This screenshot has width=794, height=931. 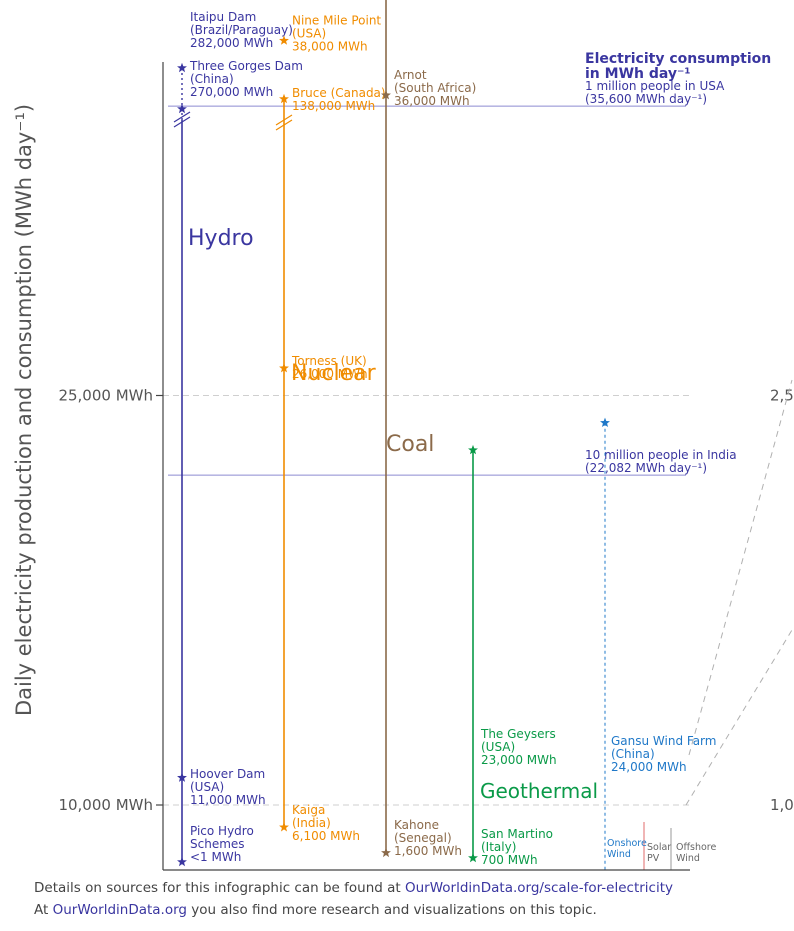 What do you see at coordinates (498, 847) in the screenshot?
I see `label-san-martino-line: (Italy)` at bounding box center [498, 847].